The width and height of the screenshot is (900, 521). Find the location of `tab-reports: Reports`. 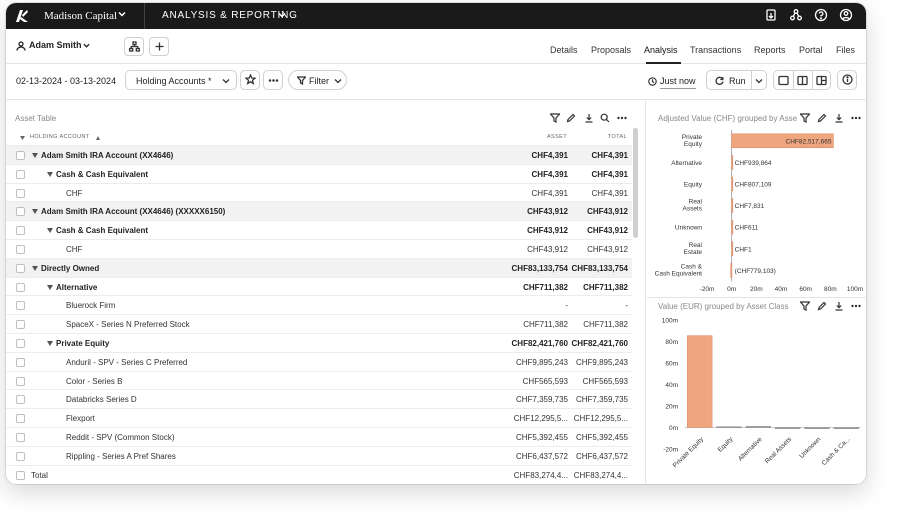

tab-reports: Reports is located at coordinates (770, 50).